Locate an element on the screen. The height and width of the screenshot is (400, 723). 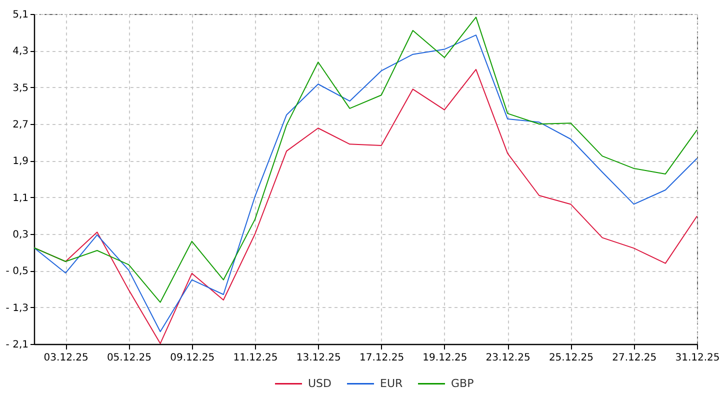
x-tick-label: 17.12.25 is located at coordinates (382, 358).